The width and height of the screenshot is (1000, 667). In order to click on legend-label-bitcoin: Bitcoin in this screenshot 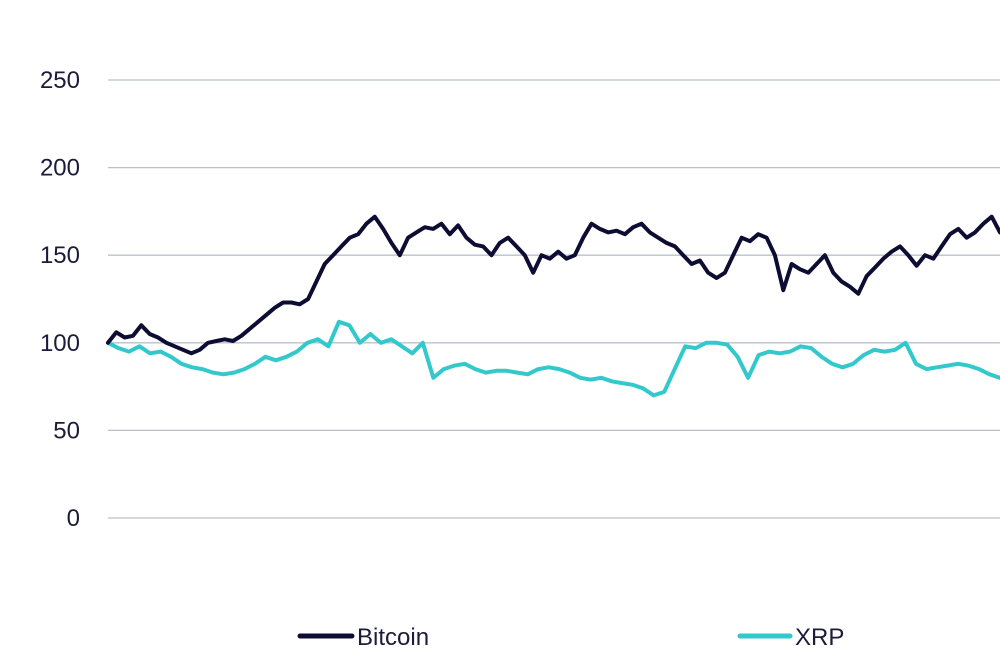, I will do `click(393, 637)`.